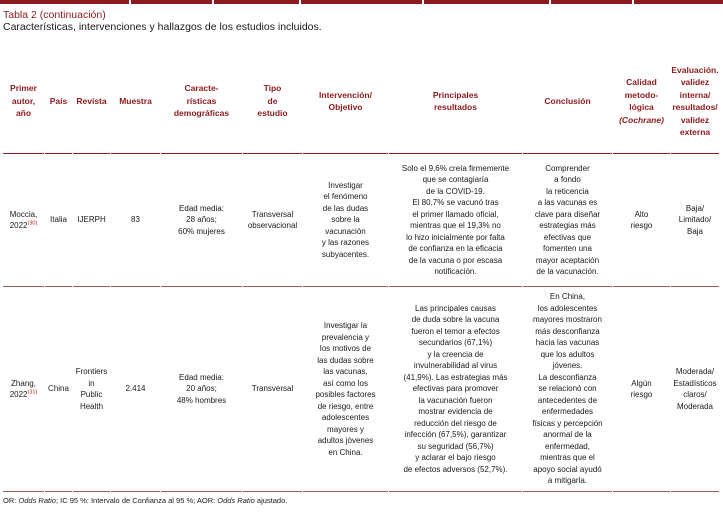 This screenshot has width=723, height=522. I want to click on col-header-author: Primer autor, año, so click(23, 101).